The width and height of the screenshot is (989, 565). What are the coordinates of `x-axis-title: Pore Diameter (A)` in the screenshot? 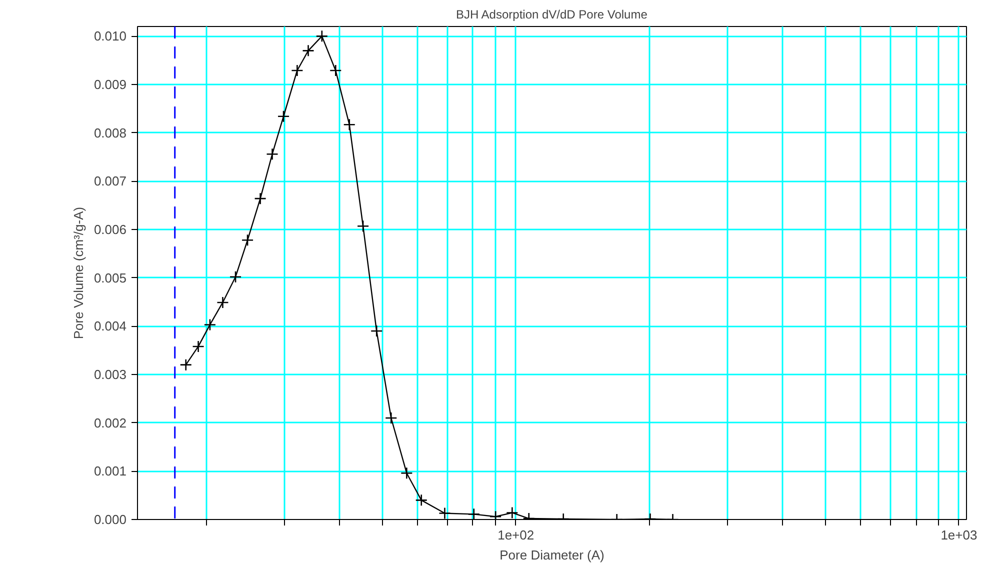 It's located at (552, 555).